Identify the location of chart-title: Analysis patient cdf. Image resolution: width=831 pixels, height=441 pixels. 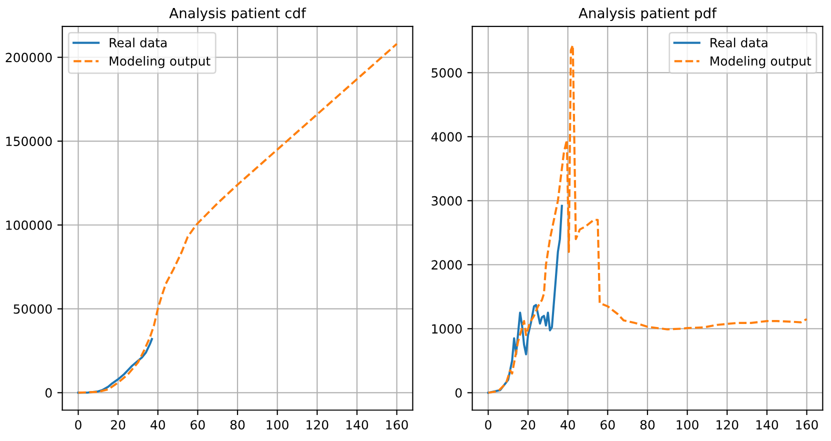
(237, 15).